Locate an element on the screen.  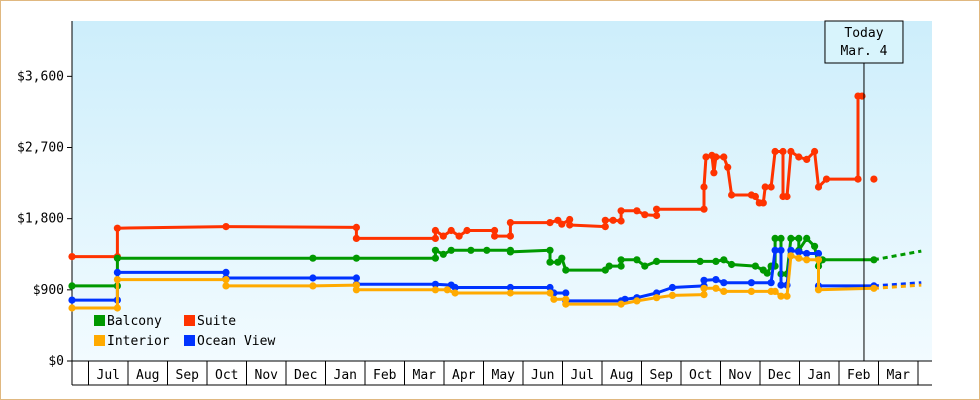
y-tick-label: $2,700 is located at coordinates (40, 148).